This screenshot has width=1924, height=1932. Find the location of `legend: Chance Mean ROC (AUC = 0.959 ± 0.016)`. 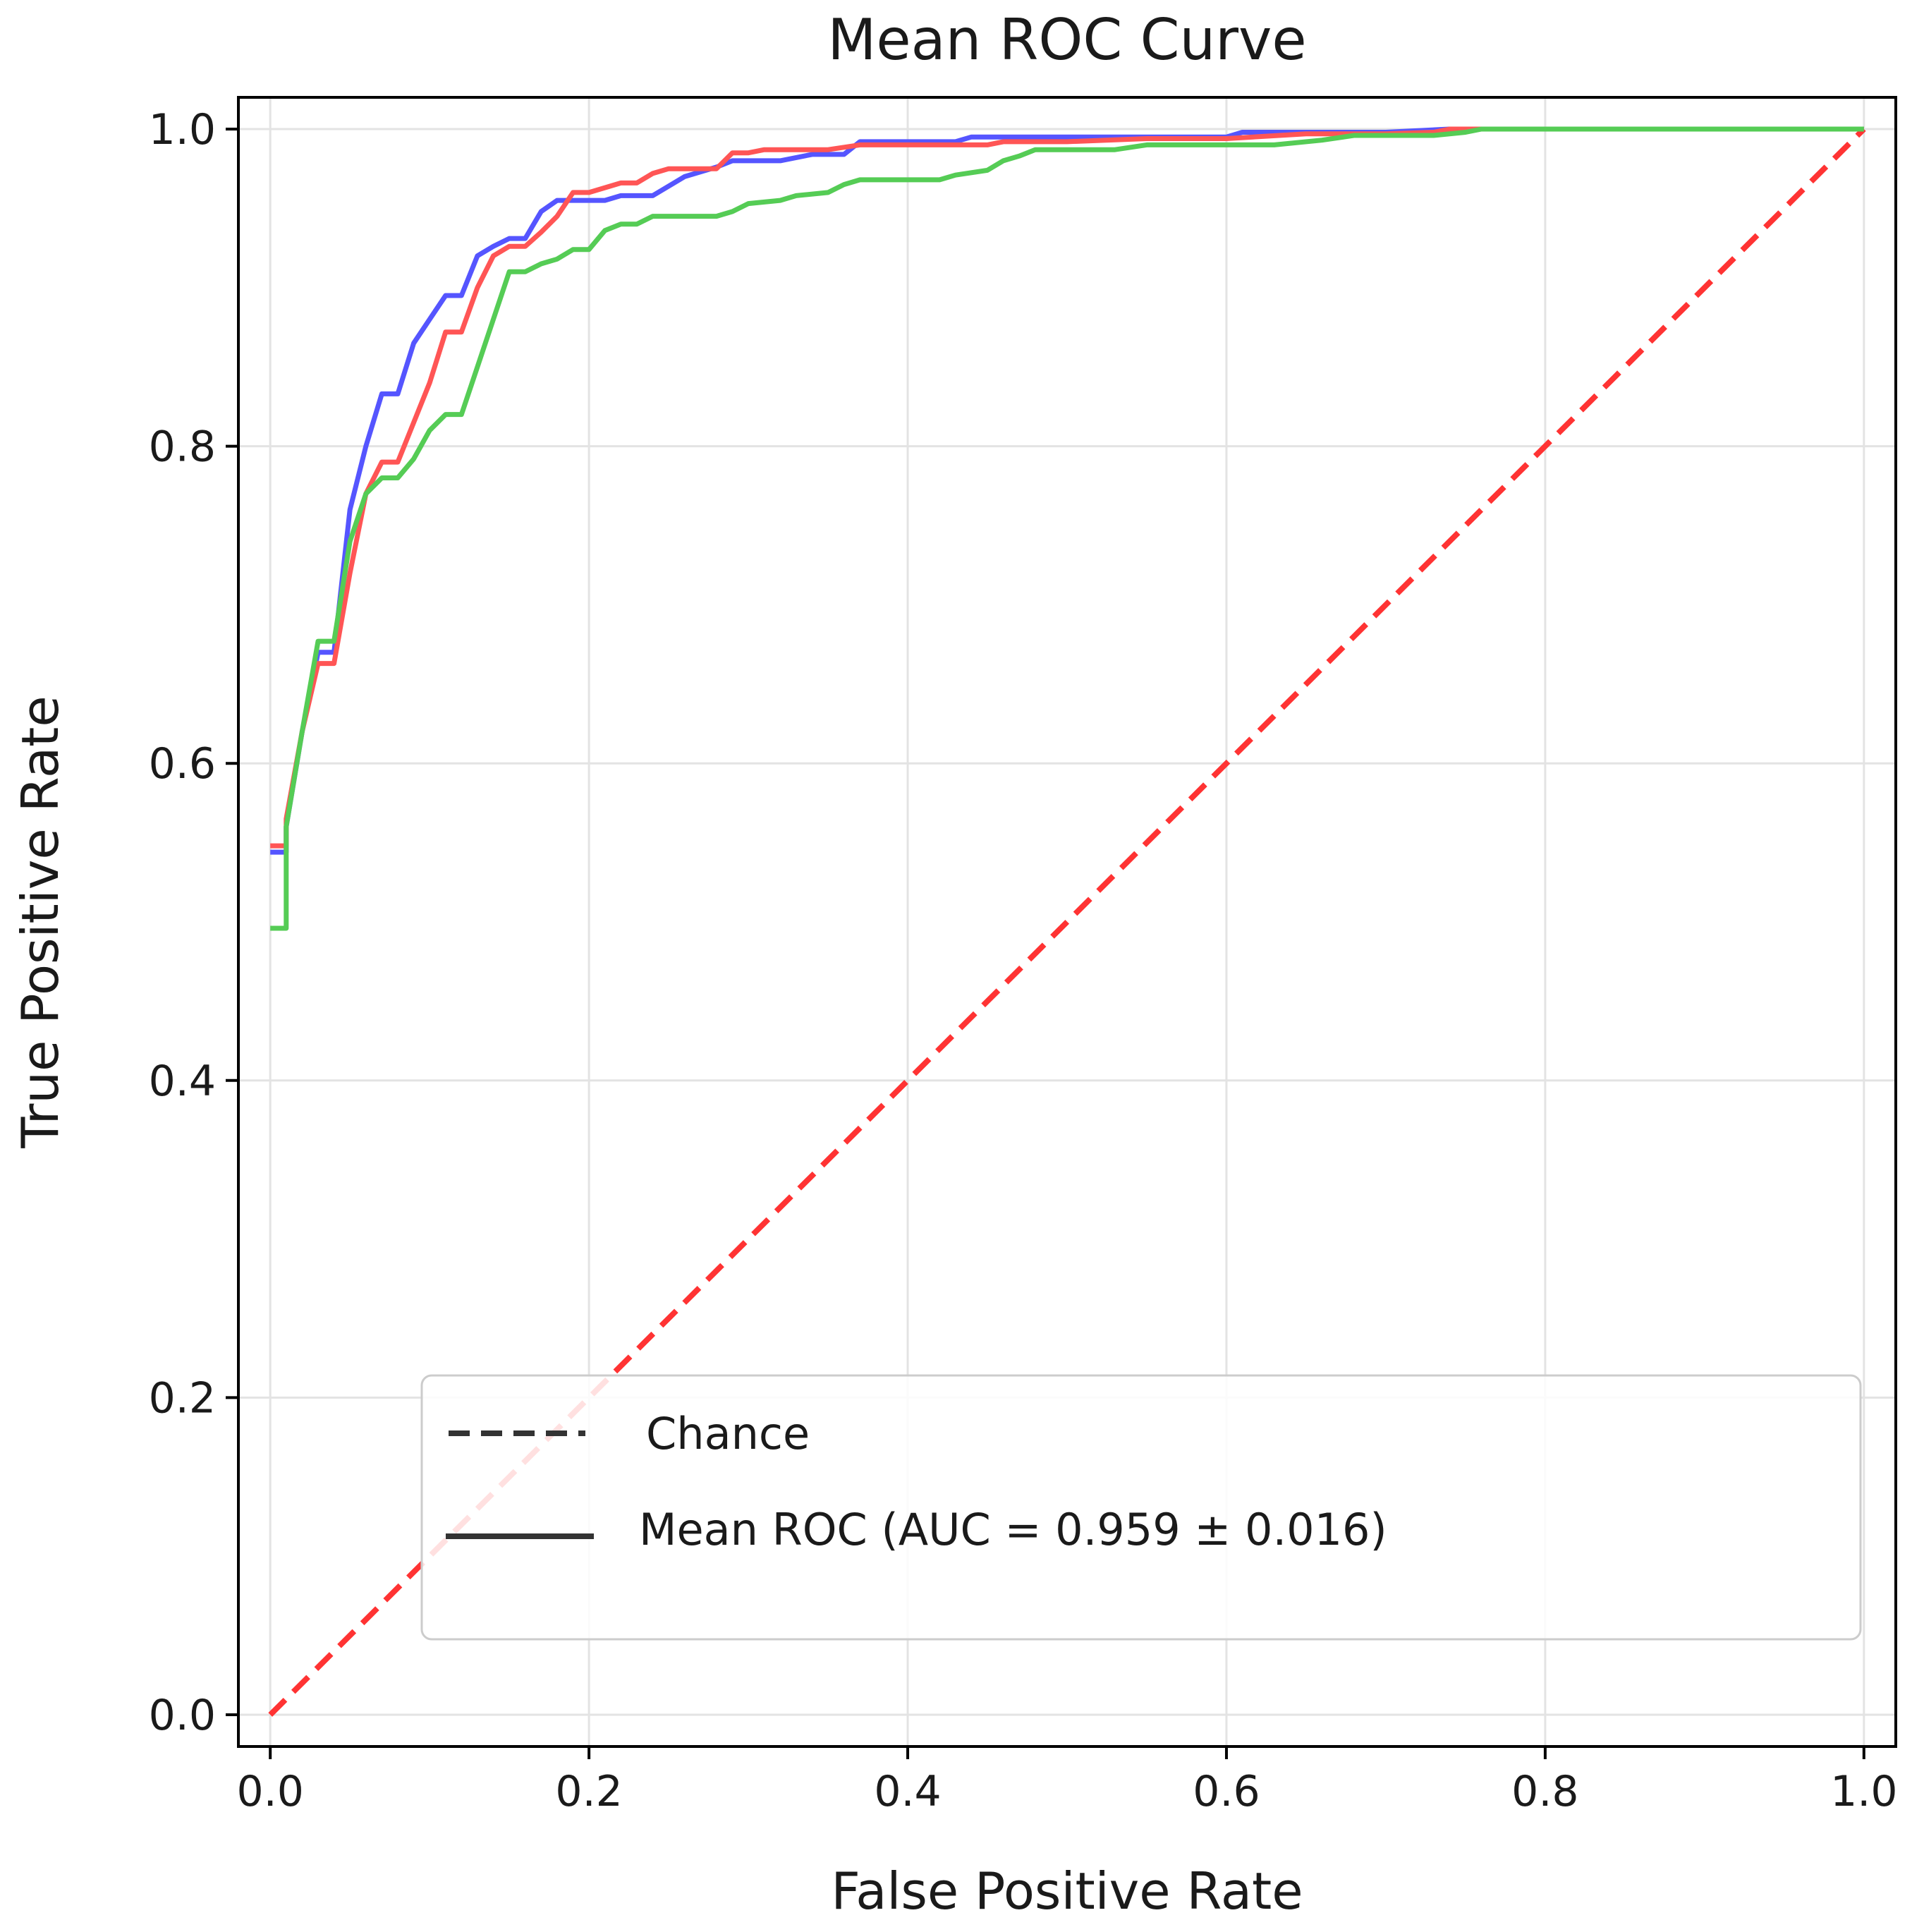

legend: Chance Mean ROC (AUC = 0.959 ± 0.016) is located at coordinates (1141, 1507).